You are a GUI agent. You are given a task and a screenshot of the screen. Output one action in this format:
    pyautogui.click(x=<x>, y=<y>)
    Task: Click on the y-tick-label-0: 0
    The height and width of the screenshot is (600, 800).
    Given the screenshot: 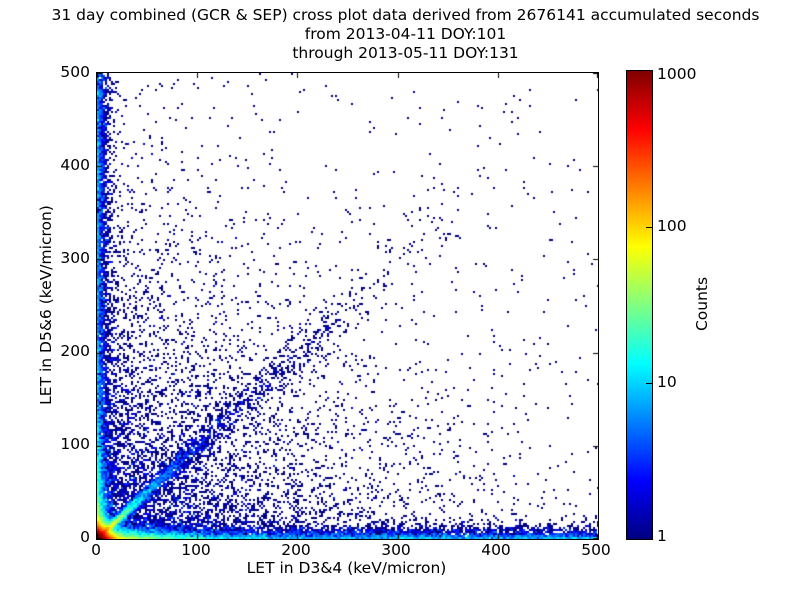 What is the action you would take?
    pyautogui.click(x=85, y=537)
    